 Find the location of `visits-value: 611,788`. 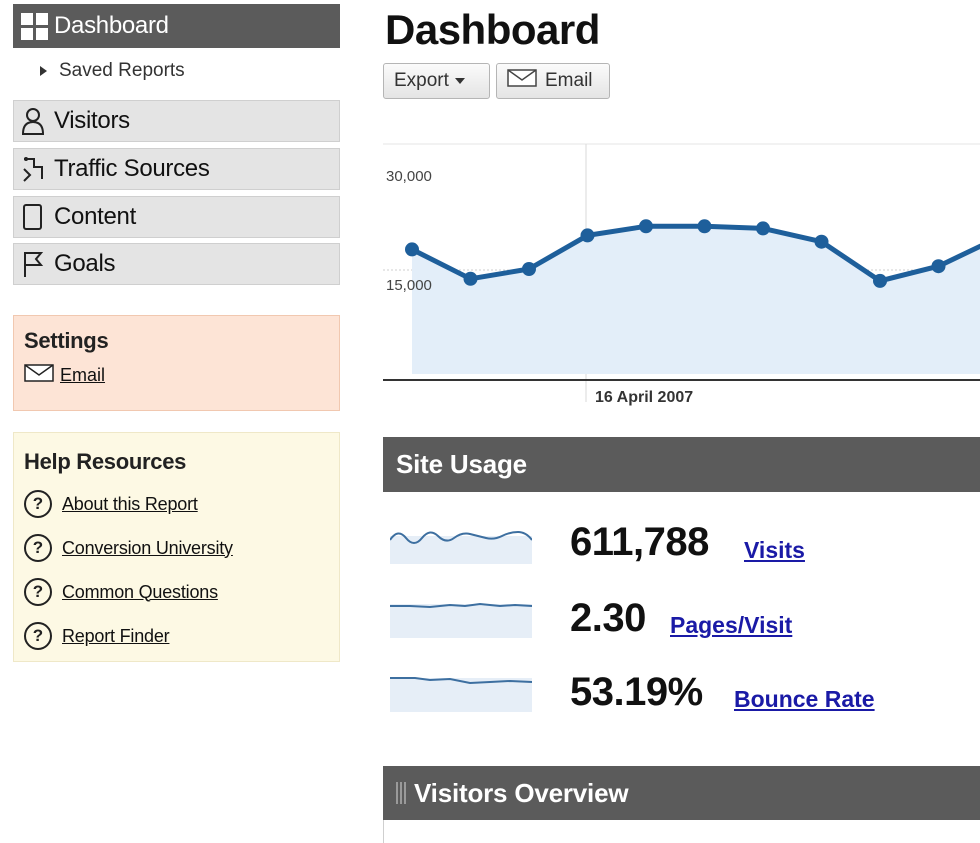

visits-value: 611,788 is located at coordinates (639, 542).